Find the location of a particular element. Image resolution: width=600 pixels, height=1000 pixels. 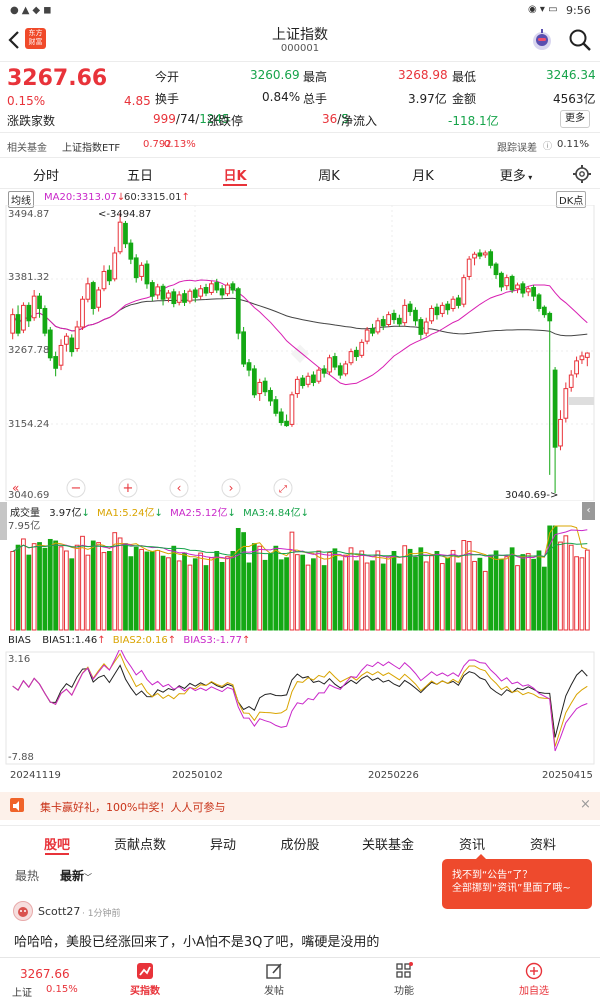

slash-3: / is located at coordinates (339, 119).